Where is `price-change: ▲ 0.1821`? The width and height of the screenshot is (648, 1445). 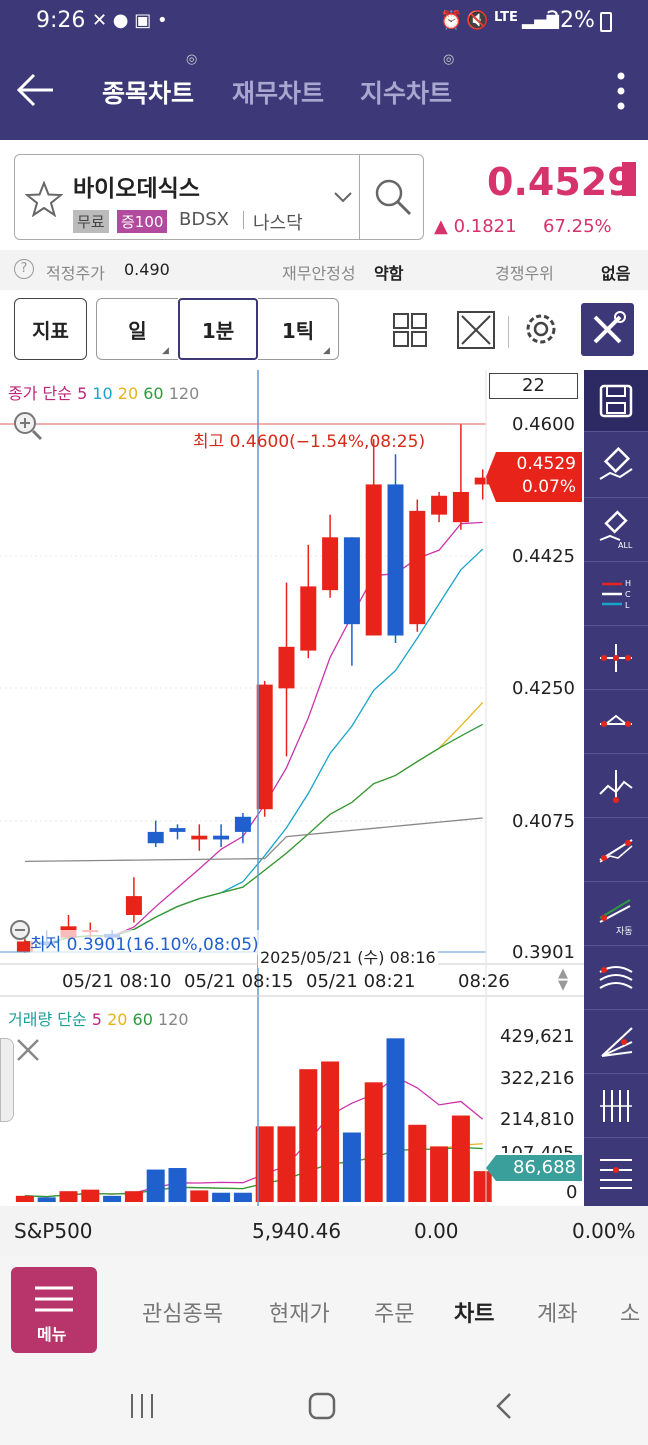 price-change: ▲ 0.1821 is located at coordinates (475, 226).